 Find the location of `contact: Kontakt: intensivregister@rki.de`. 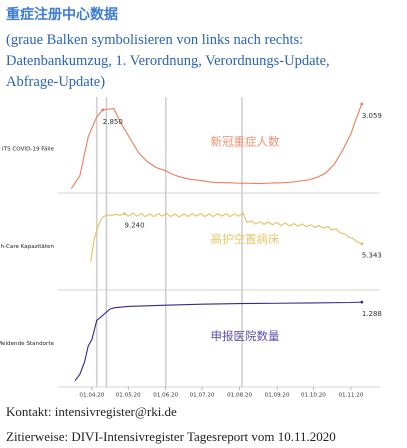

contact: Kontakt: intensivregister@rki.de is located at coordinates (91, 411).